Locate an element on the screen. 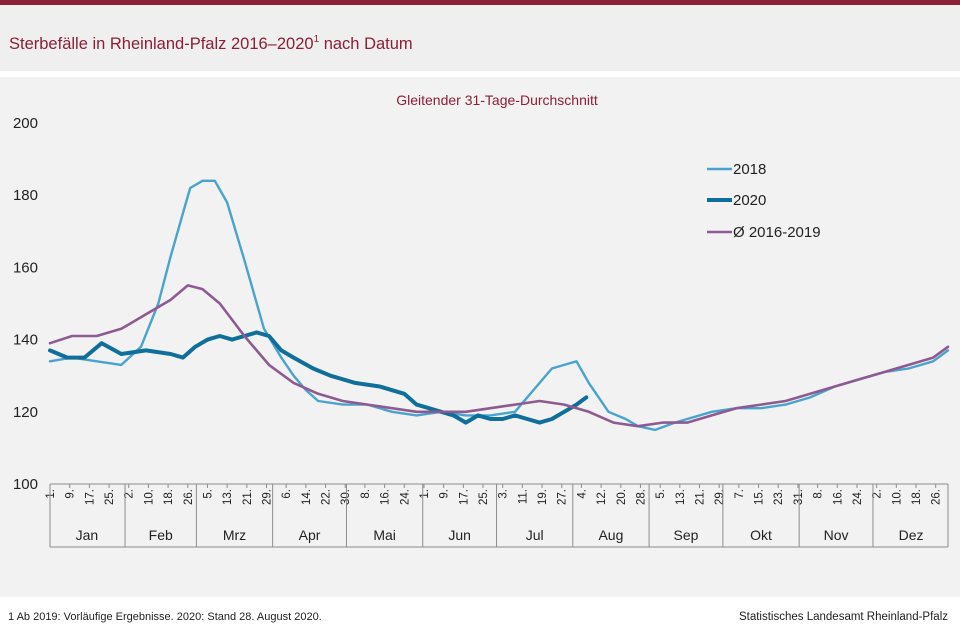 Image resolution: width=960 pixels, height=630 pixels. x-tick-label: 7. is located at coordinates (740, 494).